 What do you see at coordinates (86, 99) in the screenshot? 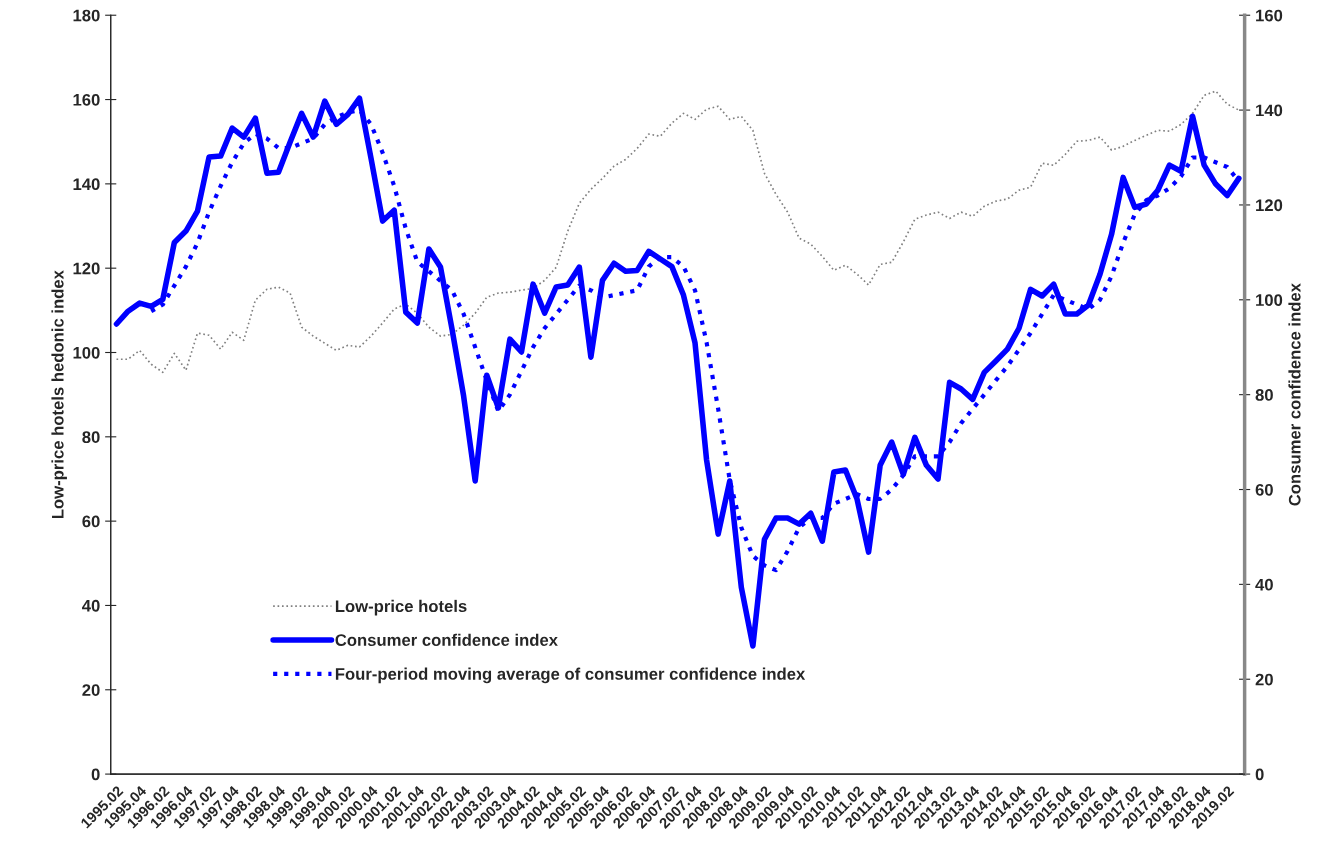
I see `y-tick-label: 160` at bounding box center [86, 99].